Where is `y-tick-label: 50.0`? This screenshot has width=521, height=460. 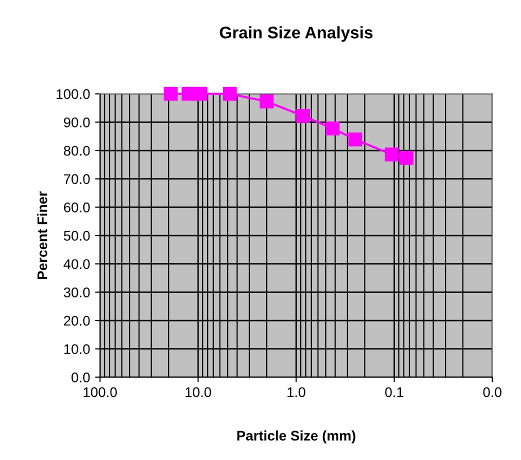 y-tick-label: 50.0 is located at coordinates (77, 235).